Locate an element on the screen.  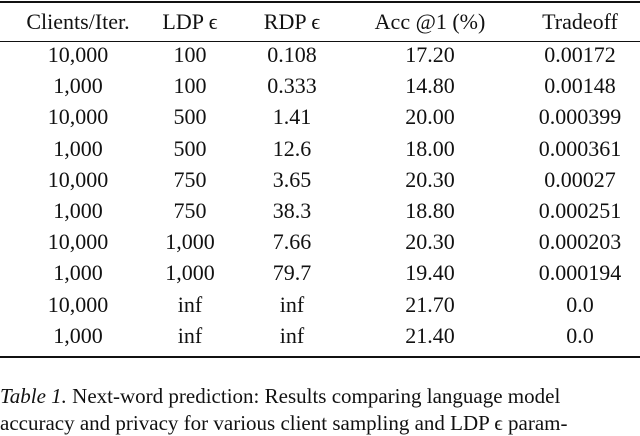
table-cell: 0.000399 is located at coordinates (580, 117).